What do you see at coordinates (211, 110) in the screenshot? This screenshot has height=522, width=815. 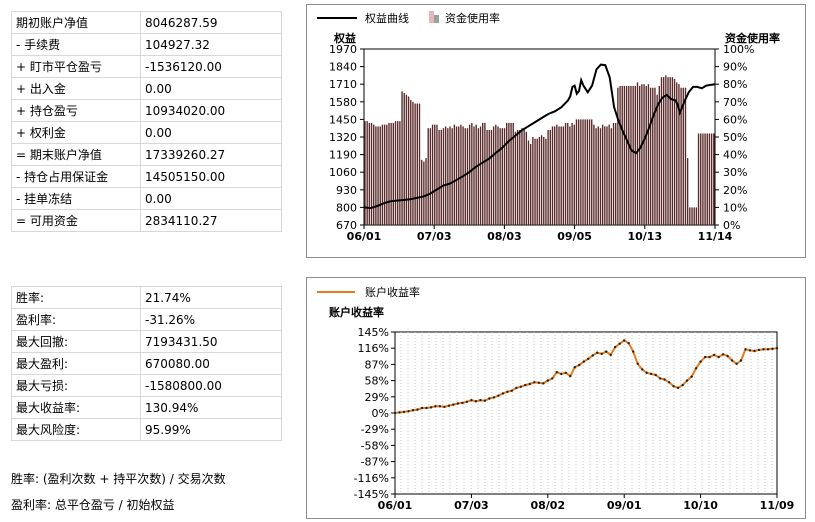 I see `account-row-value: 10934020.00` at bounding box center [211, 110].